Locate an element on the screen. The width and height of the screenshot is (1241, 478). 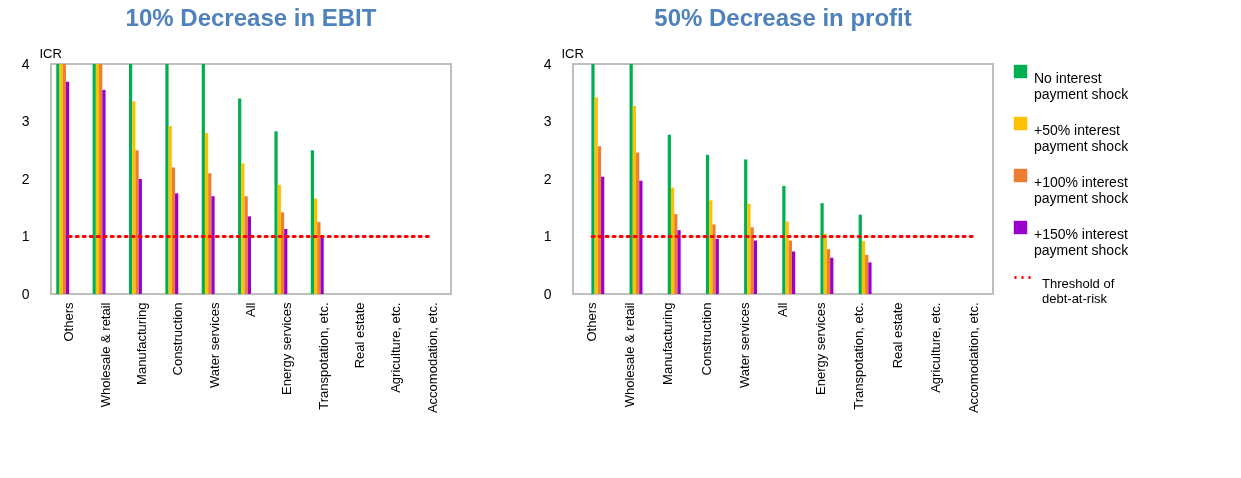
legend-label: No interest payment shock is located at coordinates (1082, 85).